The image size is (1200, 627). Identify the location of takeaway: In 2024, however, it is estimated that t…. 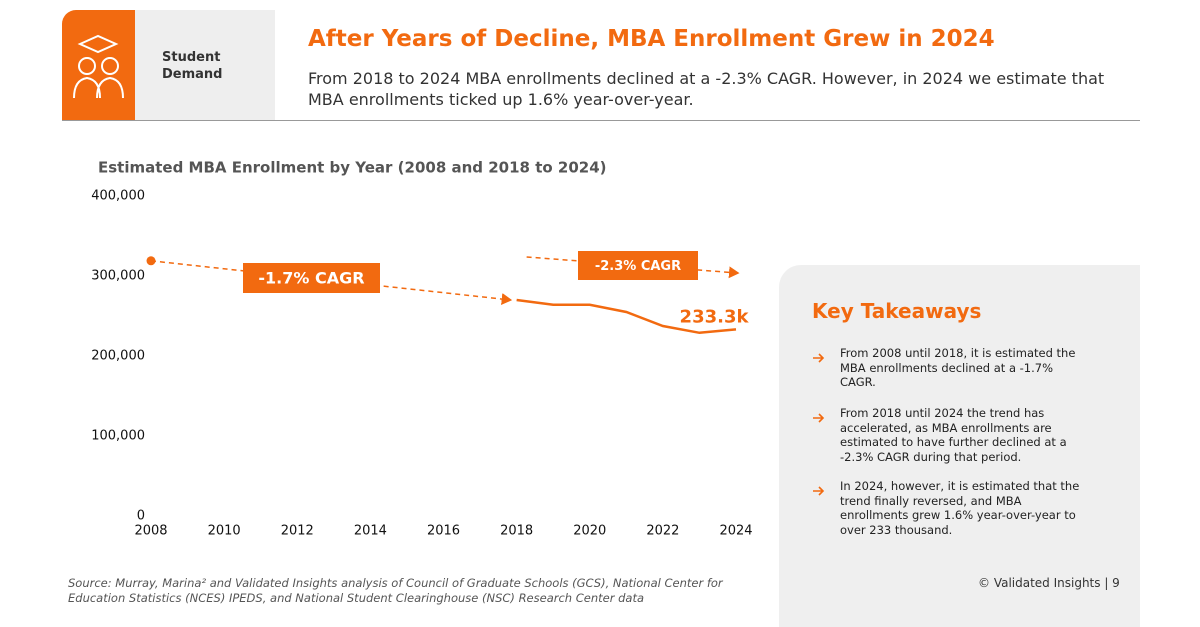
(960, 508).